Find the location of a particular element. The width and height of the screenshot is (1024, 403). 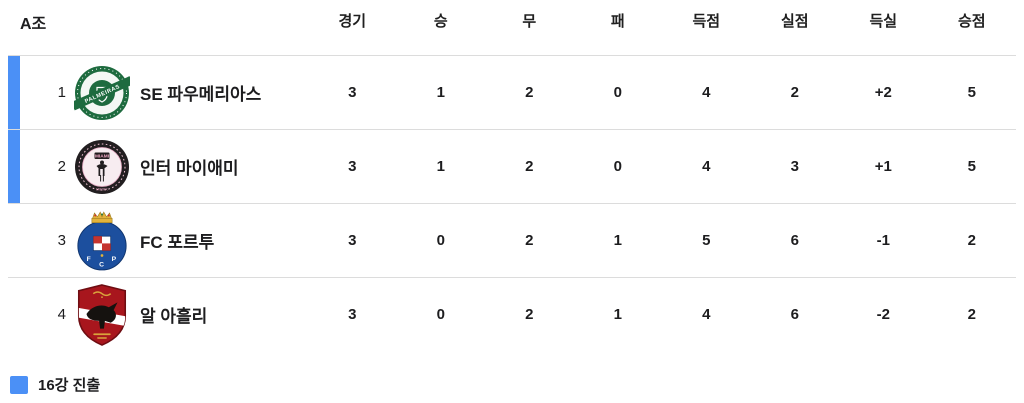

rank-number: 4 is located at coordinates (61, 314).